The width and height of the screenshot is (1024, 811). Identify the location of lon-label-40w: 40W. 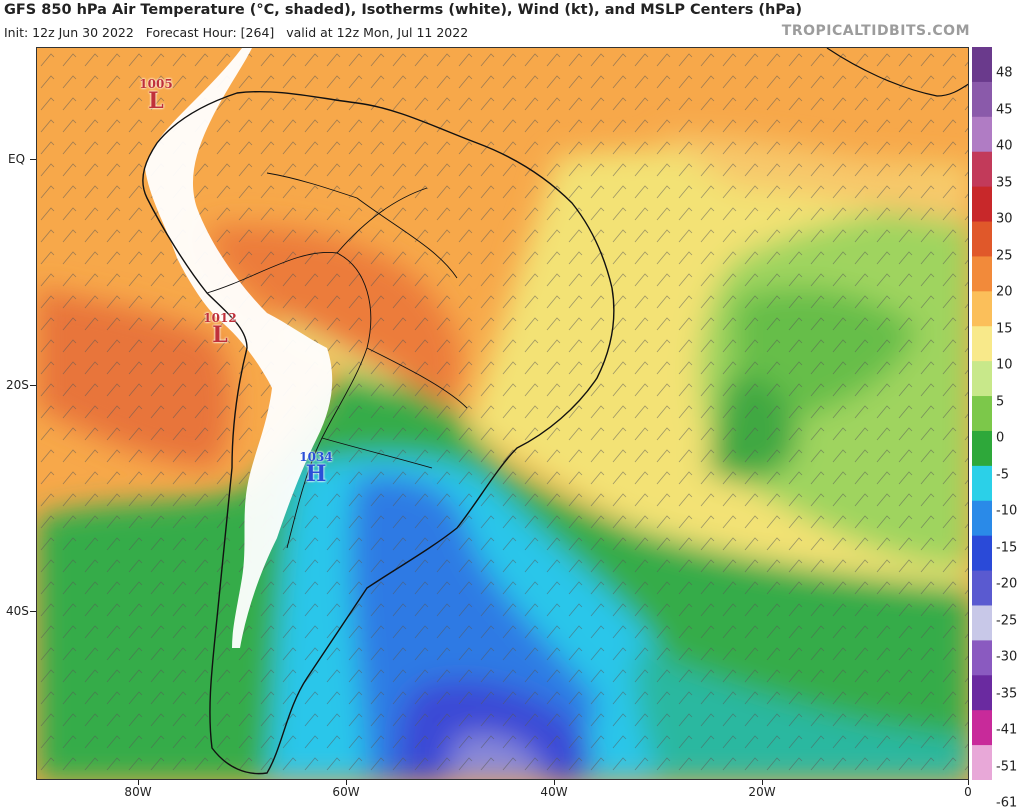
(554, 792).